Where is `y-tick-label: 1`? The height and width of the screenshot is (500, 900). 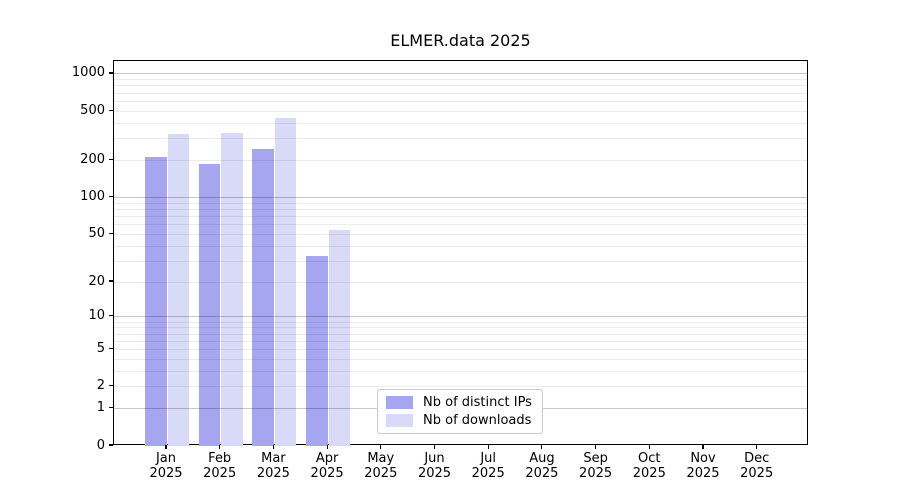 y-tick-label: 1 is located at coordinates (100, 408).